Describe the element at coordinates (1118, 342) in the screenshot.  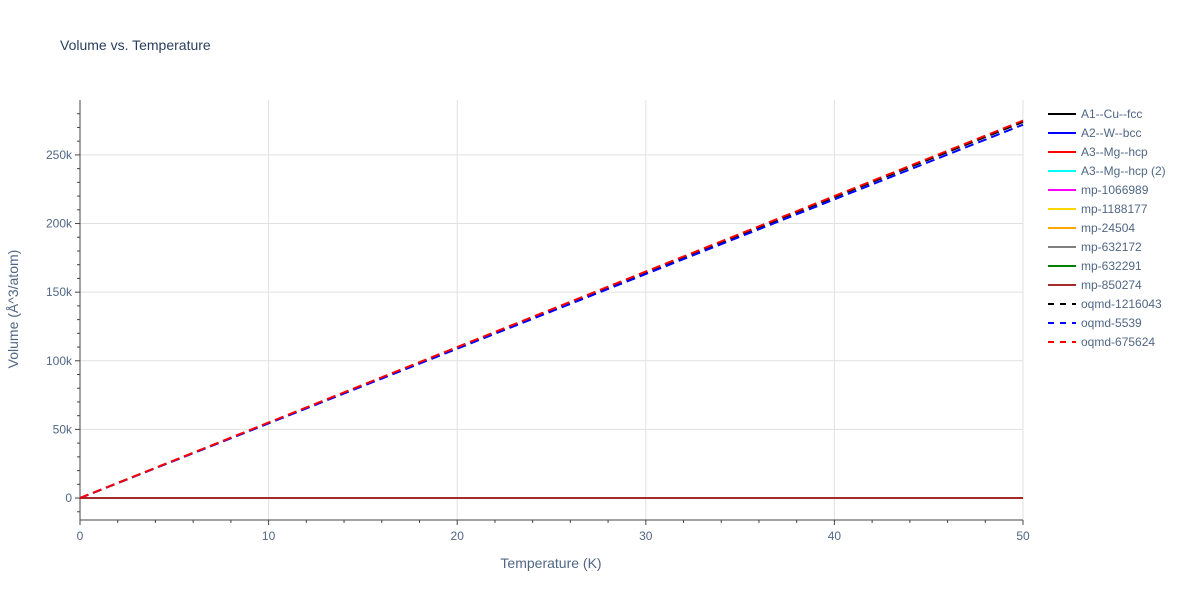
I see `legend-label: oqmd-675624` at that location.